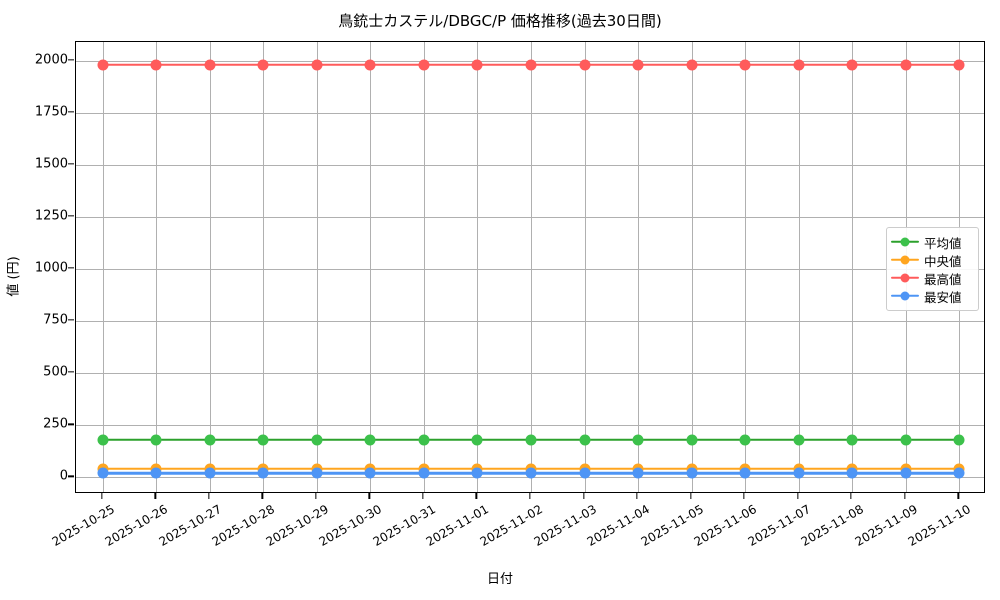 Image resolution: width=1000 pixels, height=600 pixels. Describe the element at coordinates (905, 242) in the screenshot. I see `legend-swatch-icon` at that location.